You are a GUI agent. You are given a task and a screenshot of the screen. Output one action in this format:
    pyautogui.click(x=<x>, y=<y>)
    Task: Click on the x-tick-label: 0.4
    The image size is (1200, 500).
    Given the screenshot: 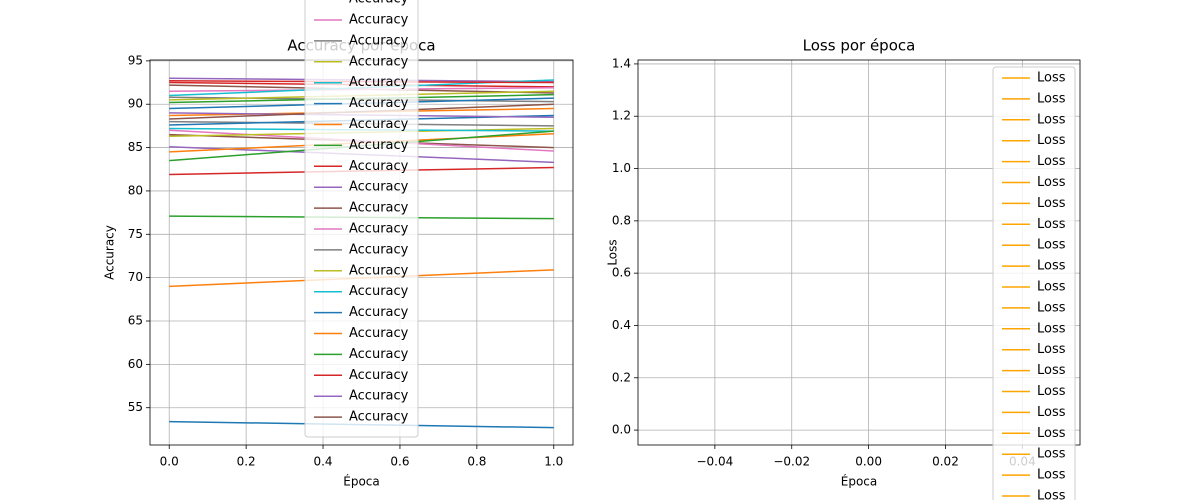 What is the action you would take?
    pyautogui.click(x=322, y=462)
    